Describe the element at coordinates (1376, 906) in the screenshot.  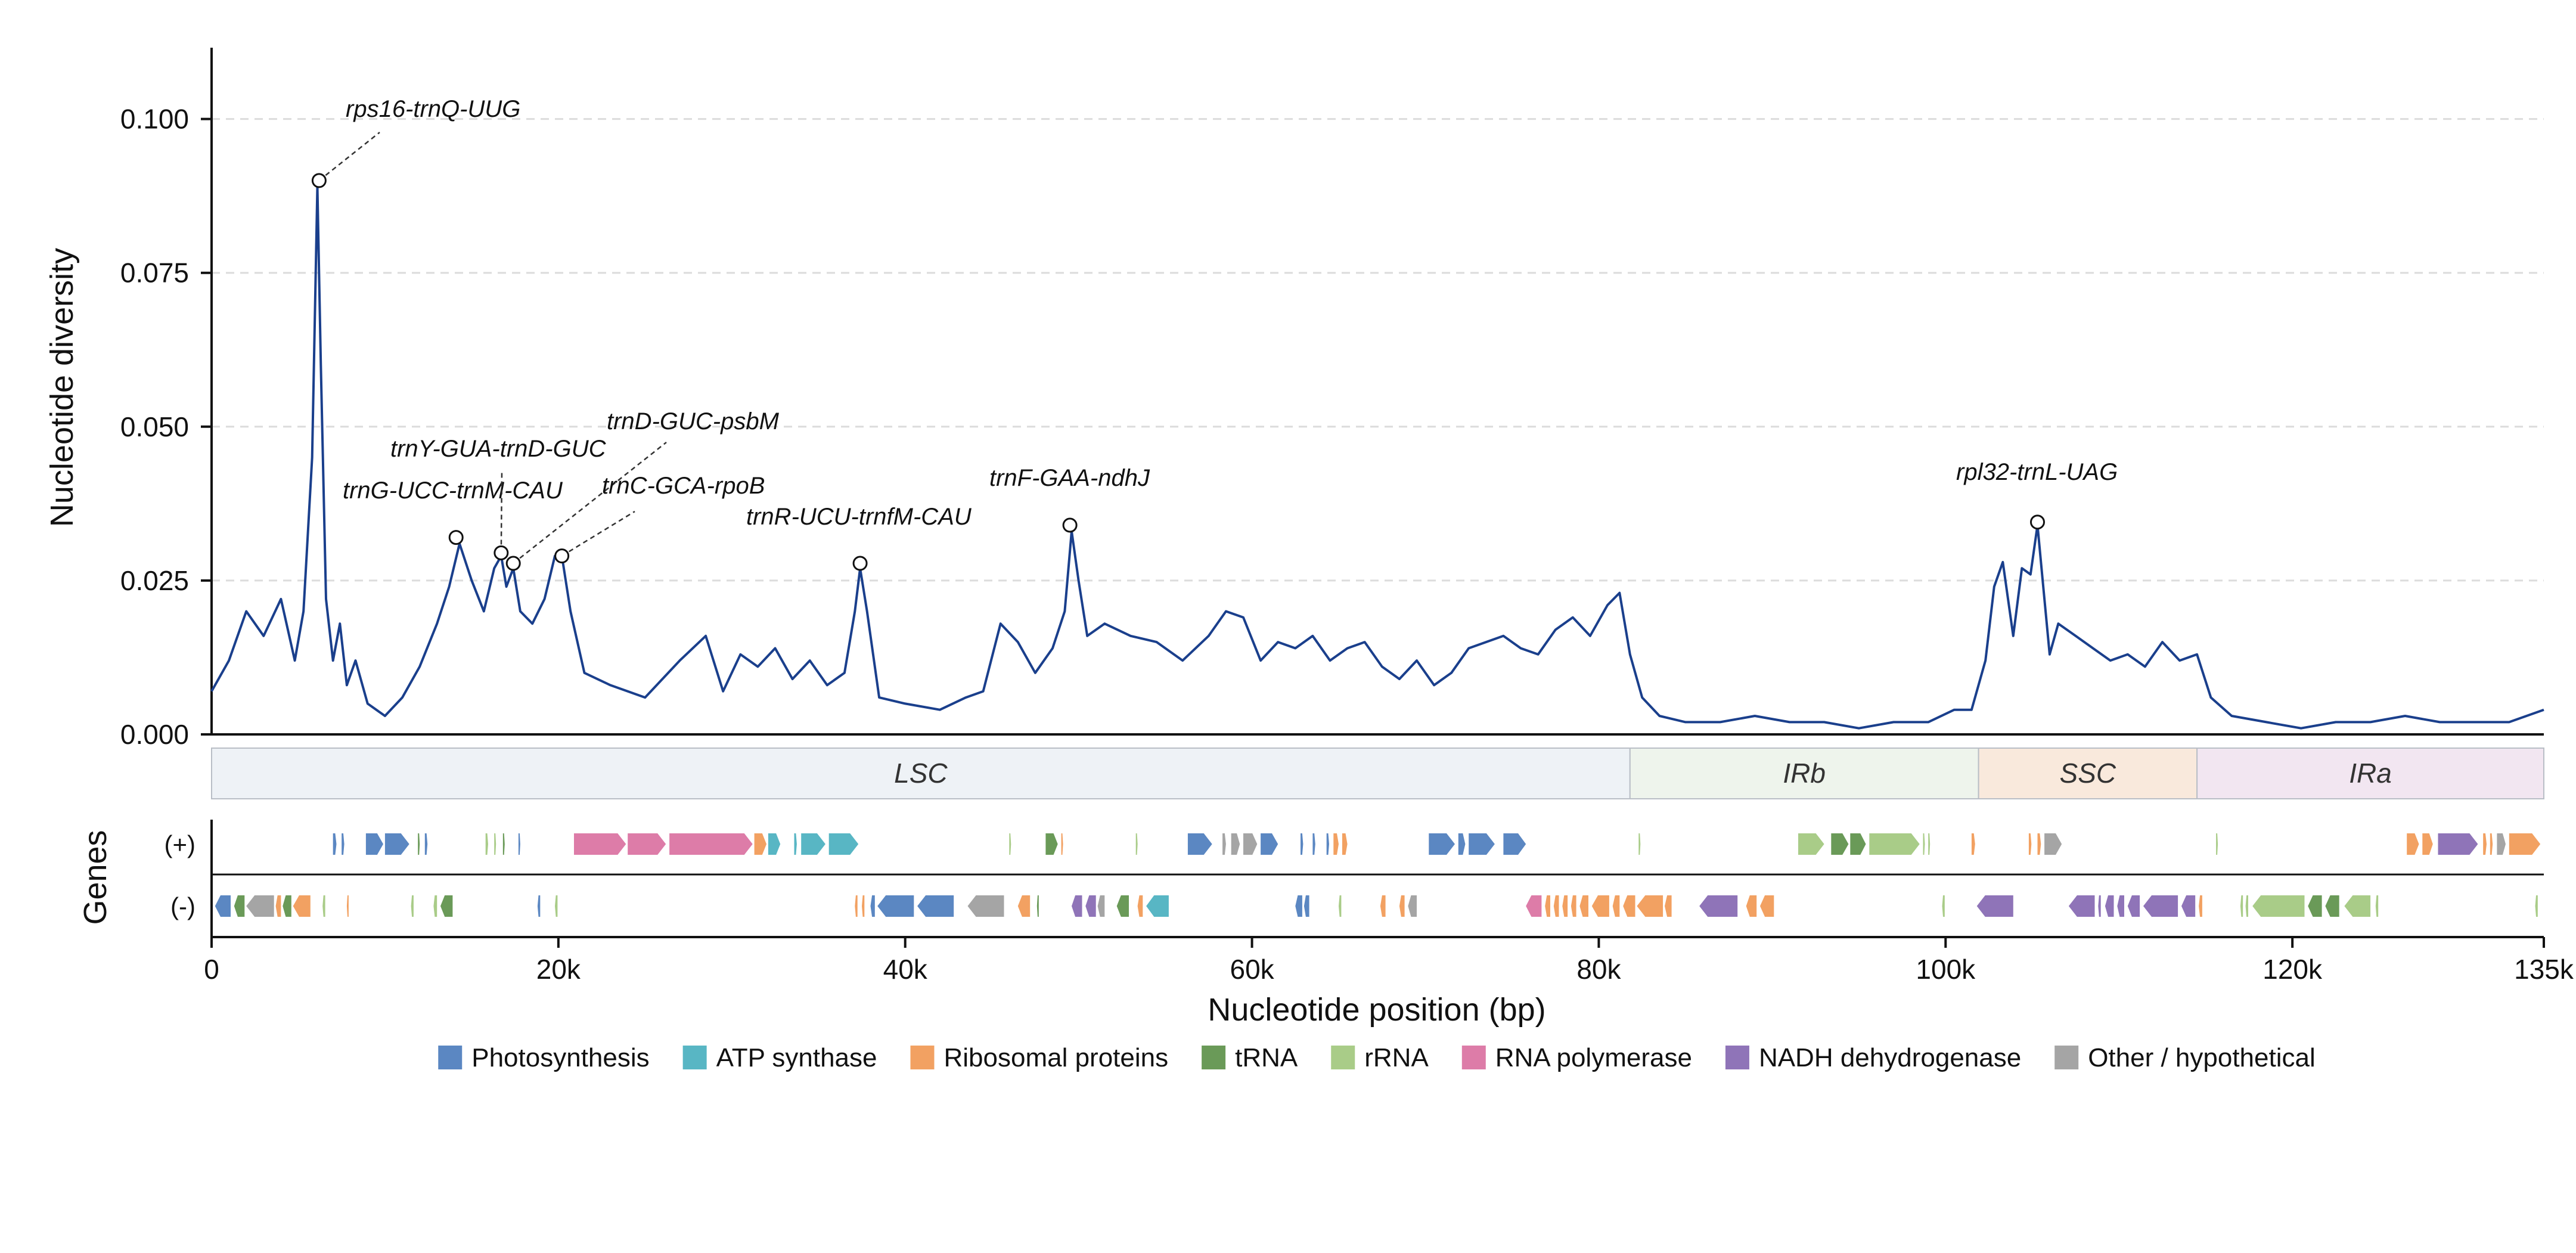
I see `minus-strand-track` at that location.